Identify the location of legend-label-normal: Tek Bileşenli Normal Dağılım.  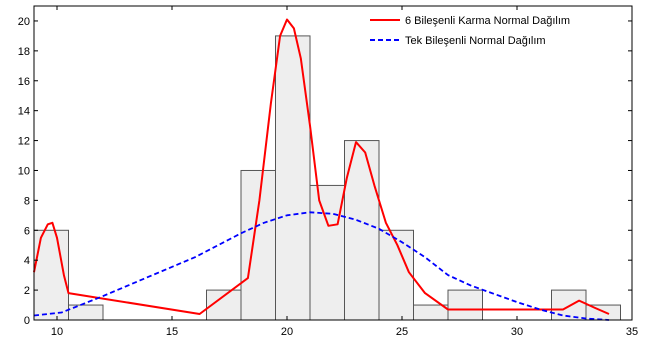
(475, 41).